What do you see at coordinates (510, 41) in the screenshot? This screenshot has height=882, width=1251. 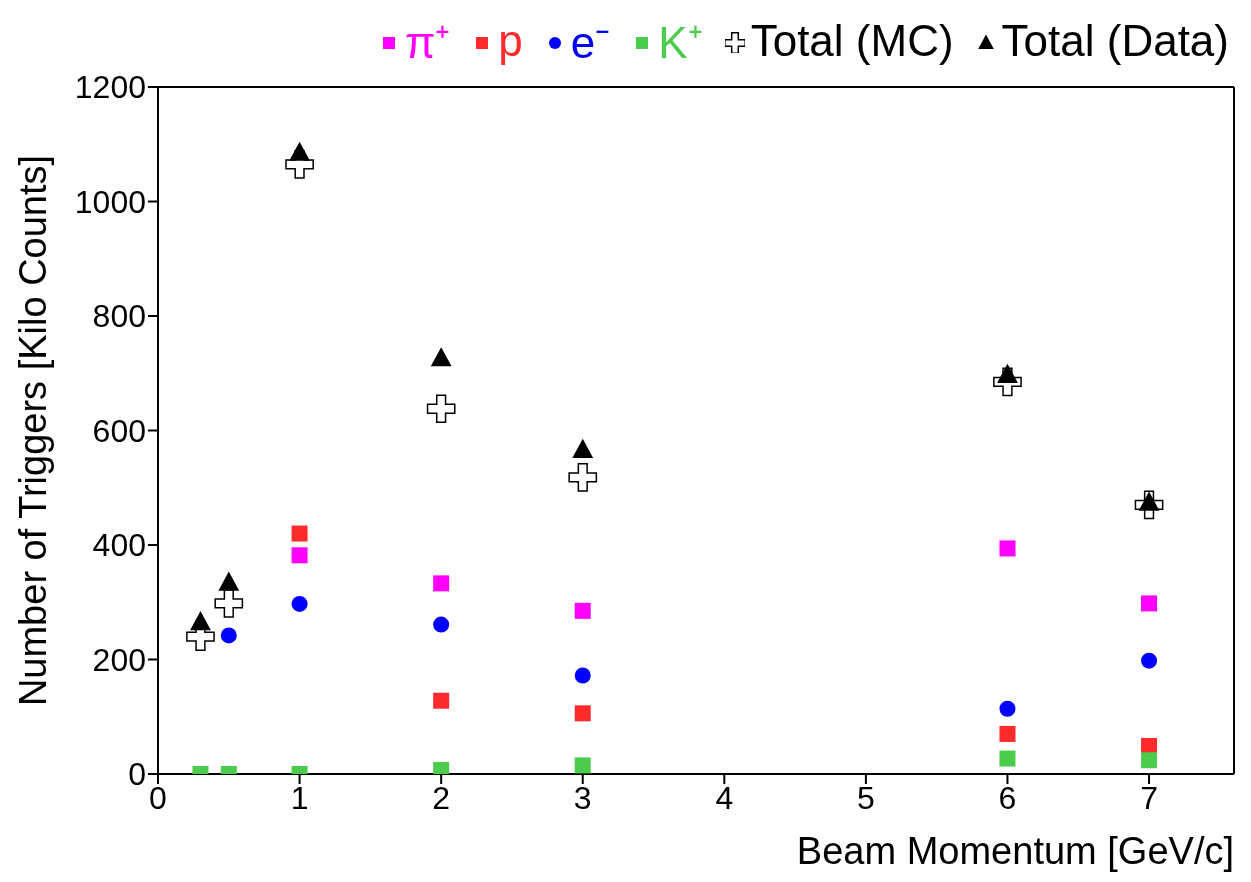 I see `legend-label: p` at bounding box center [510, 41].